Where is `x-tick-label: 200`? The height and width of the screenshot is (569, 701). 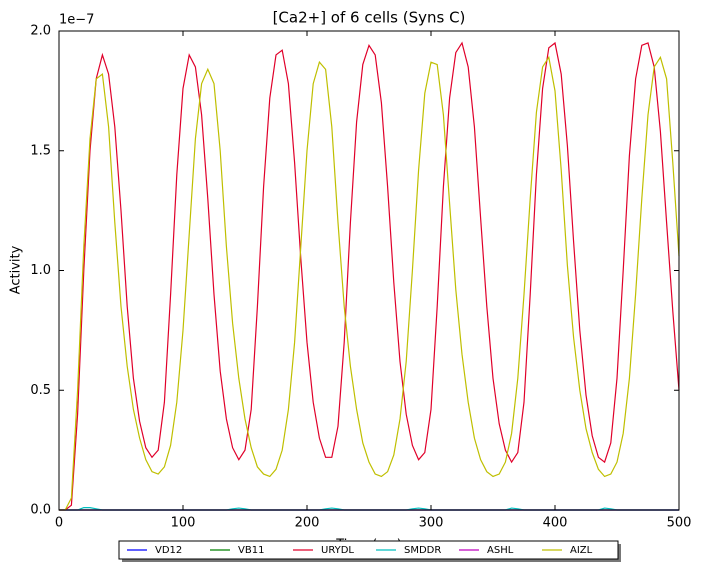 x-tick-label: 200 is located at coordinates (307, 523).